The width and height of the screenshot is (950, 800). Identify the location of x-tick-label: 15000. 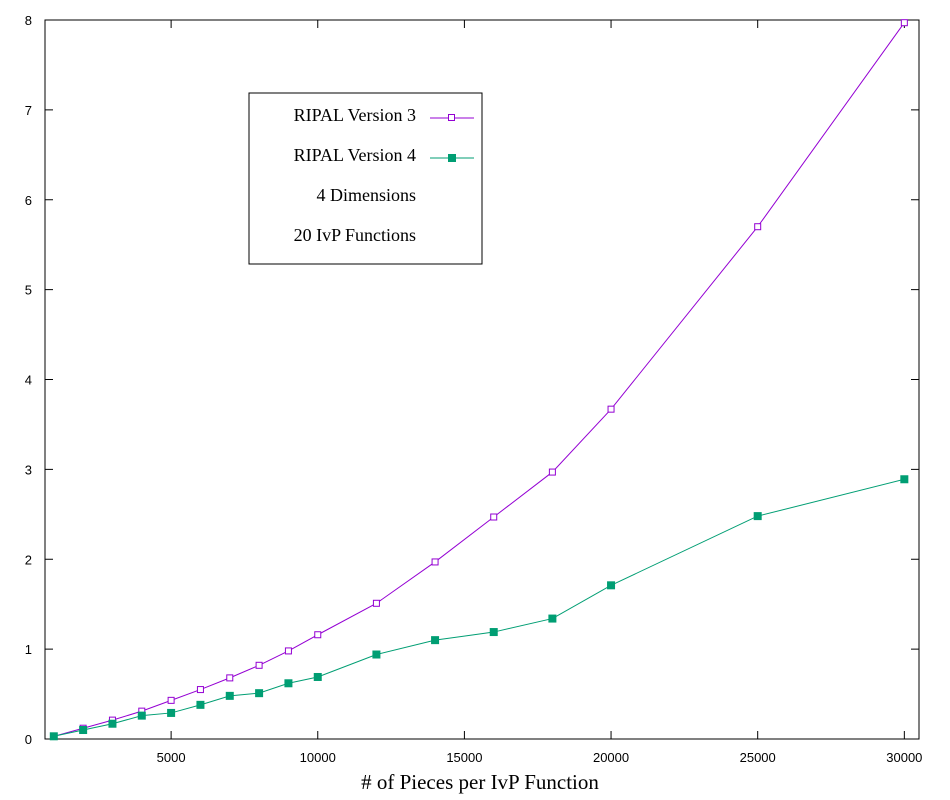
(464, 757).